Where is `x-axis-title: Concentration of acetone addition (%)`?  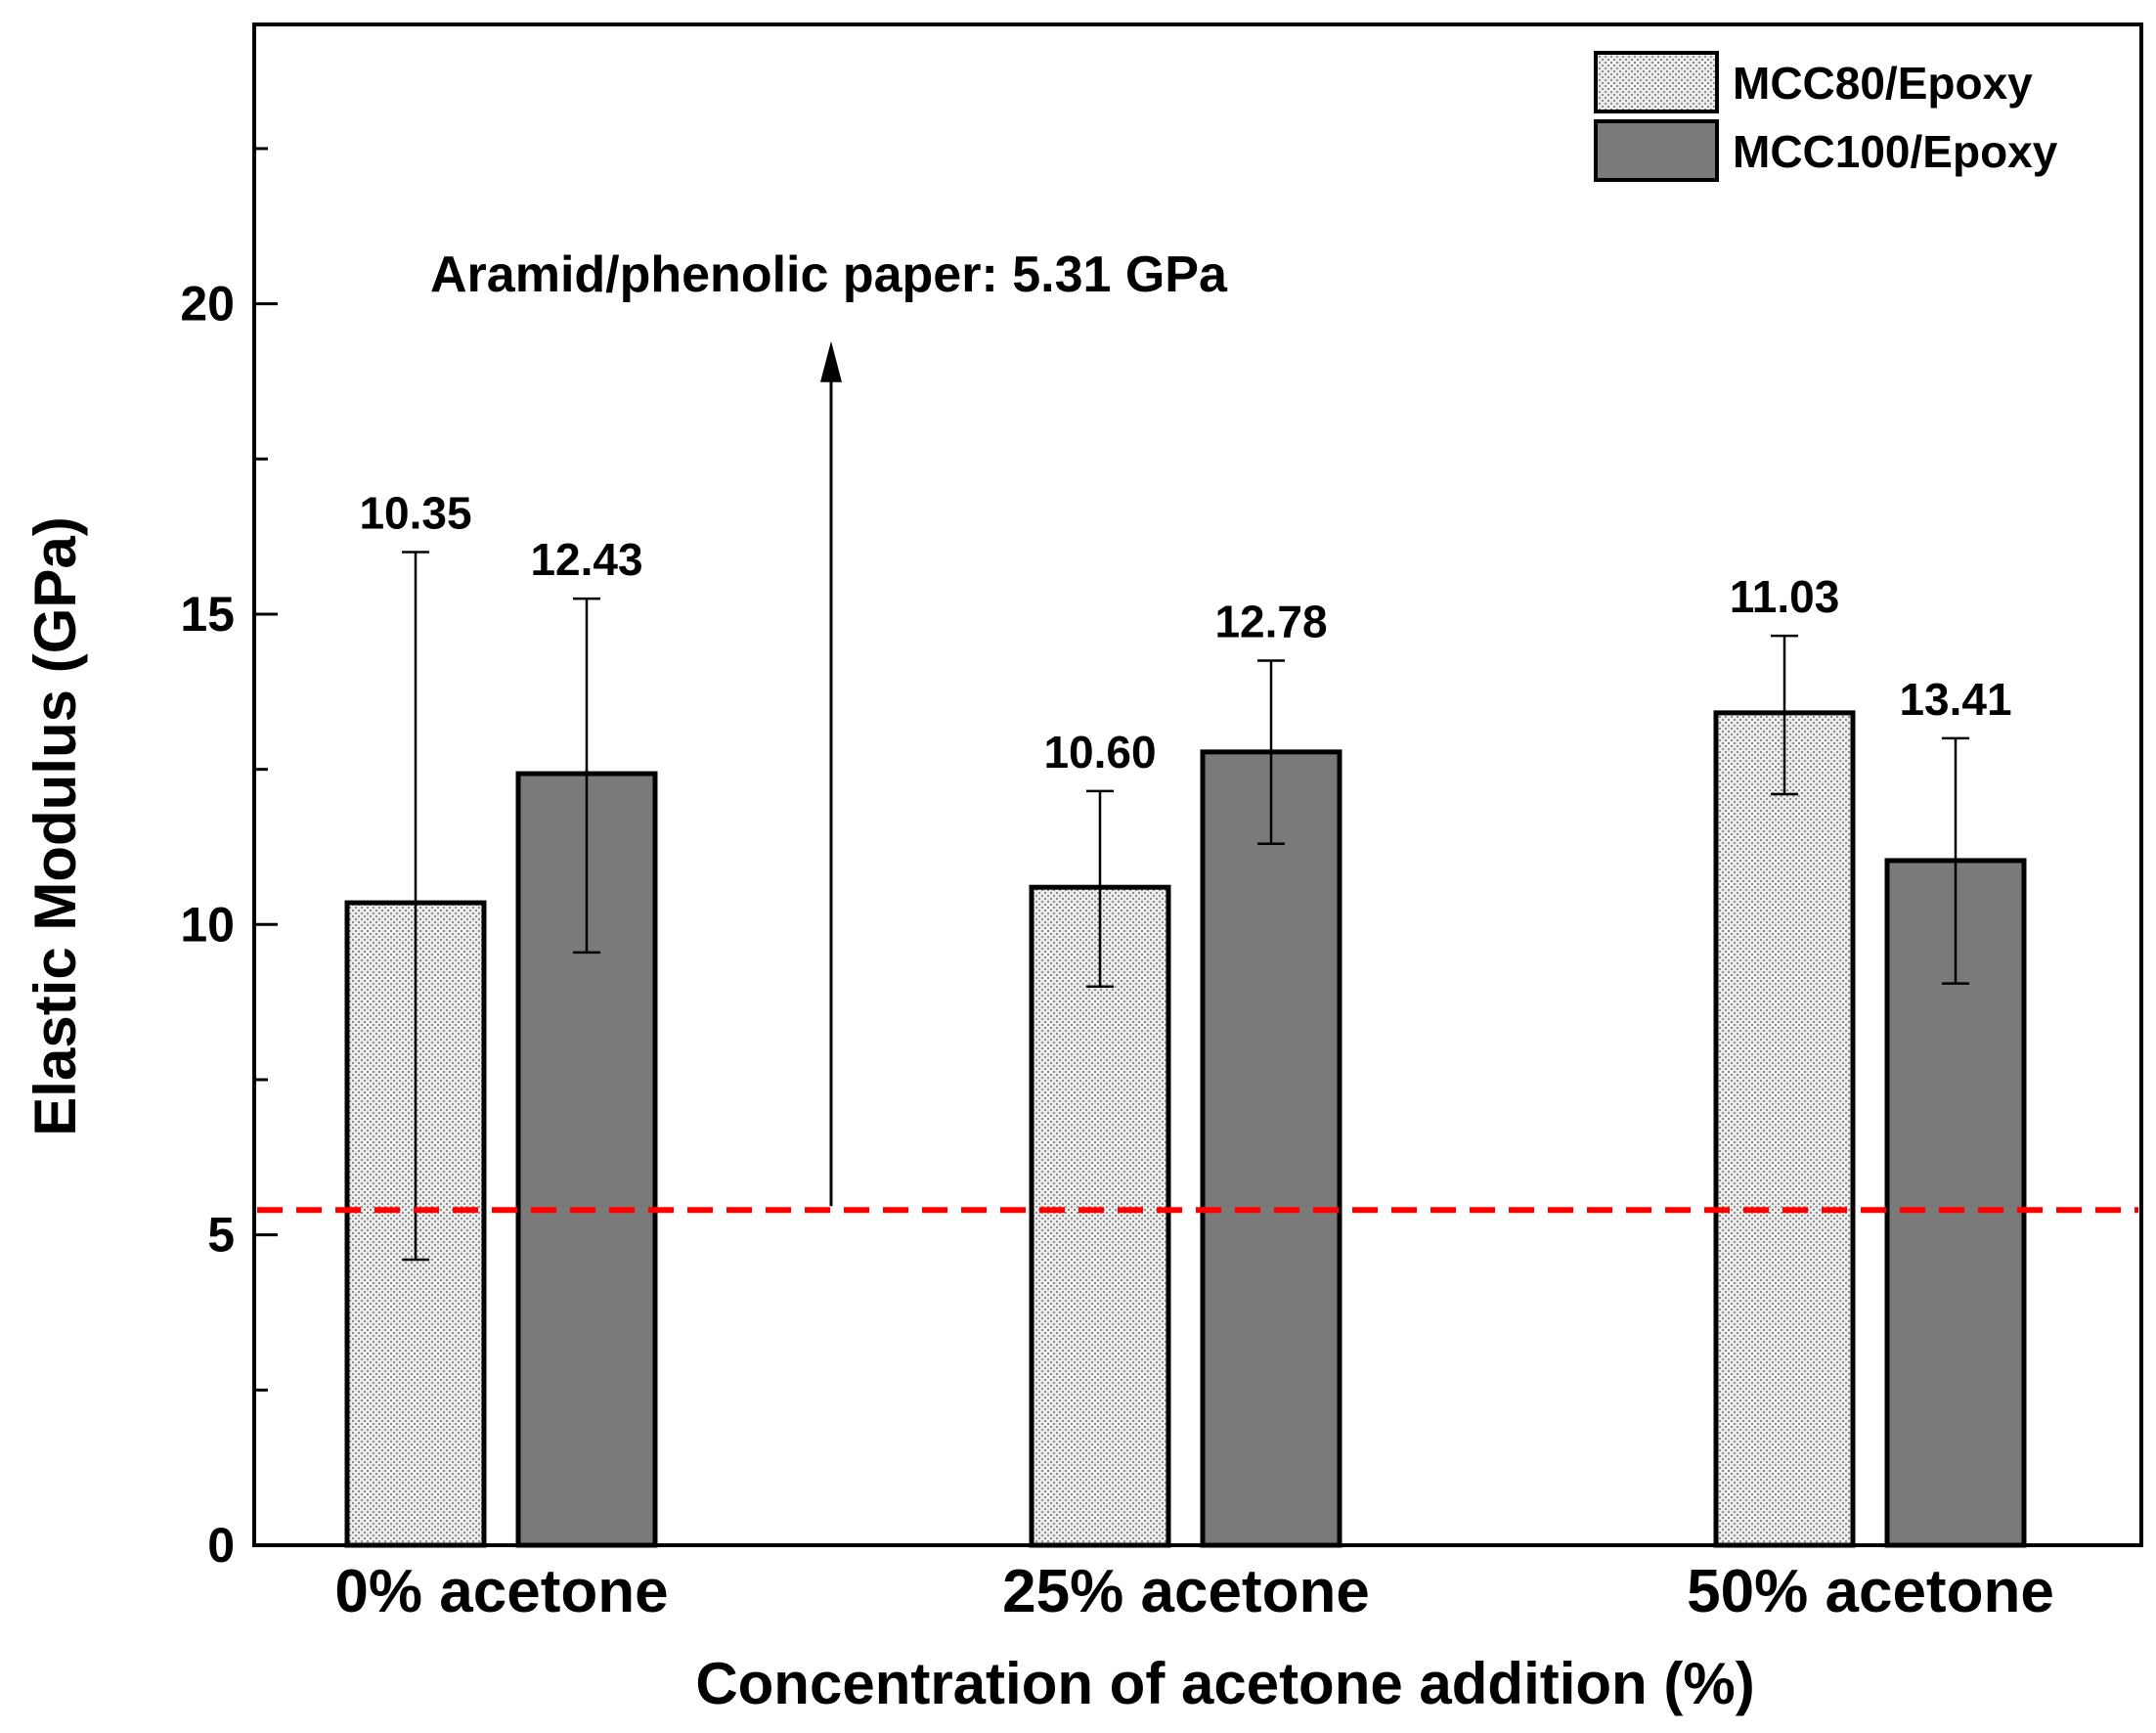
x-axis-title: Concentration of acetone addition (%) is located at coordinates (1224, 1684).